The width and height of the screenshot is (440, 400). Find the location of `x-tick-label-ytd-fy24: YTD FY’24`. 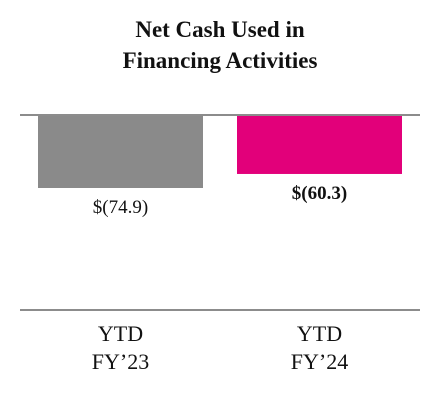

x-tick-label-ytd-fy24: YTD FY’24 is located at coordinates (319, 348).